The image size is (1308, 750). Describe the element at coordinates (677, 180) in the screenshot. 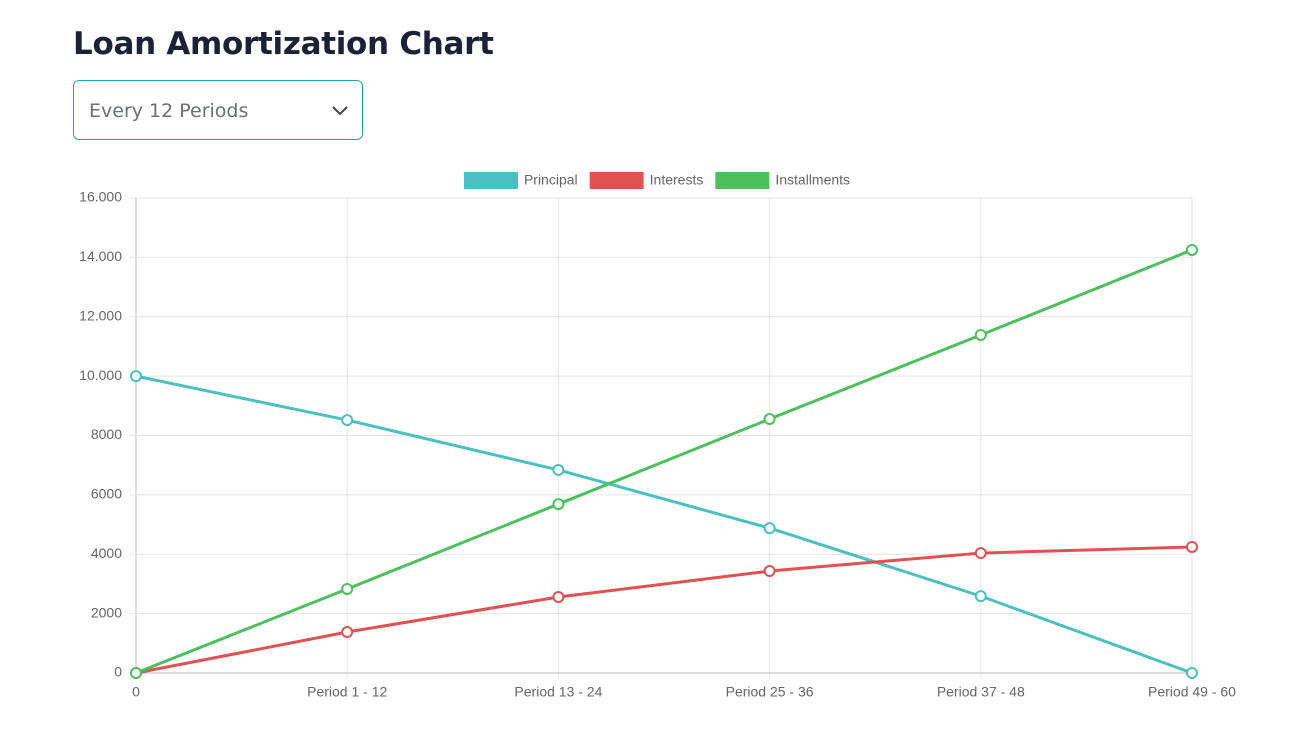

I see `legend-label: Interests` at that location.